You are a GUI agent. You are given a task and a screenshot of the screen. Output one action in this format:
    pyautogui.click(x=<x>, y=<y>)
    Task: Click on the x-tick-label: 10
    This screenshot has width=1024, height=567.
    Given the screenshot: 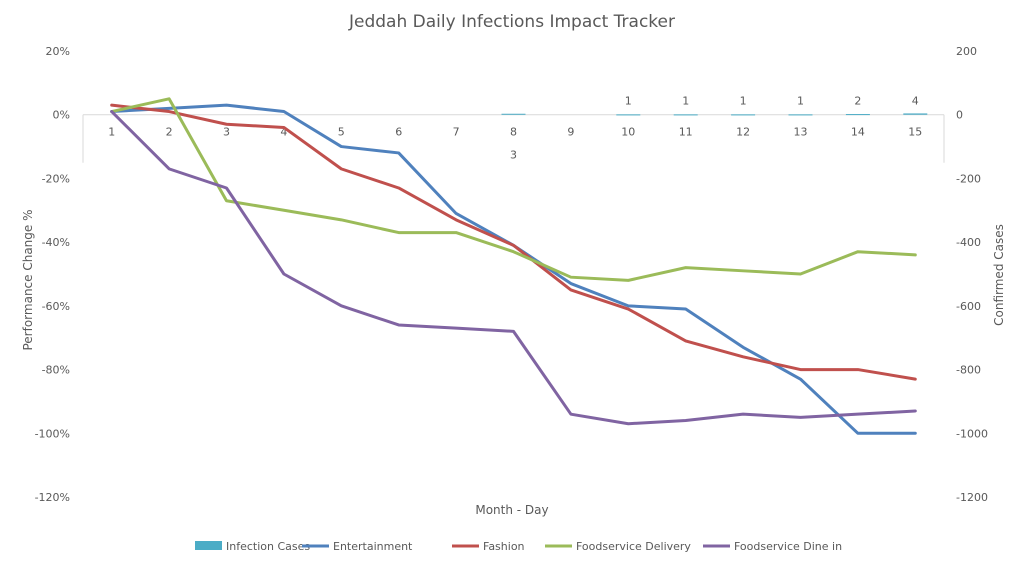 What is the action you would take?
    pyautogui.click(x=628, y=132)
    